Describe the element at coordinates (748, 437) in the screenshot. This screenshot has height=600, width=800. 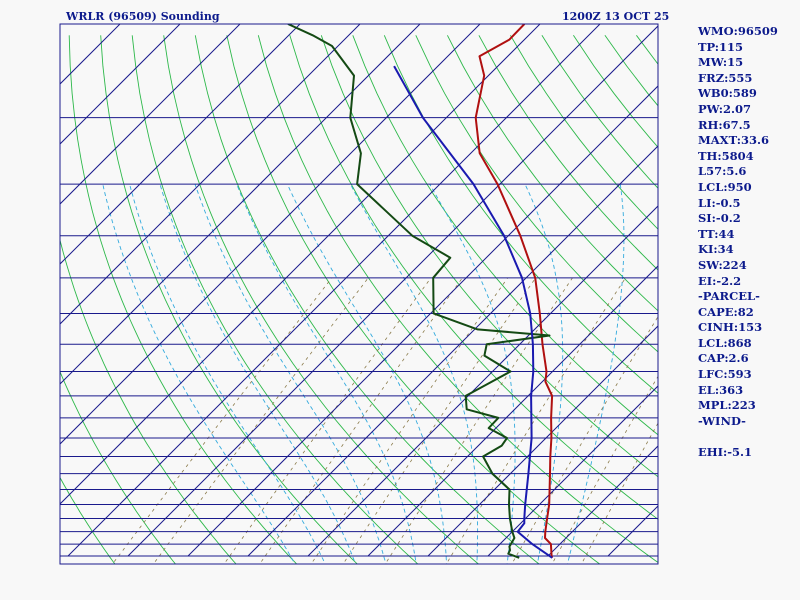
I see `index-line` at that location.